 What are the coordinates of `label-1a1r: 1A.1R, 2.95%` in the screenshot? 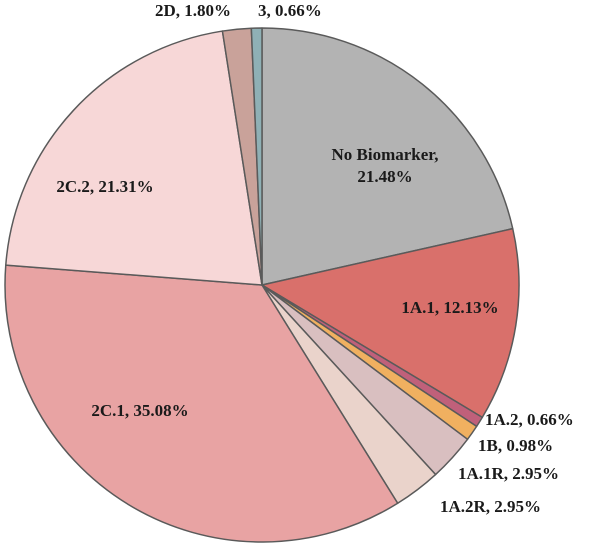 It's located at (508, 473).